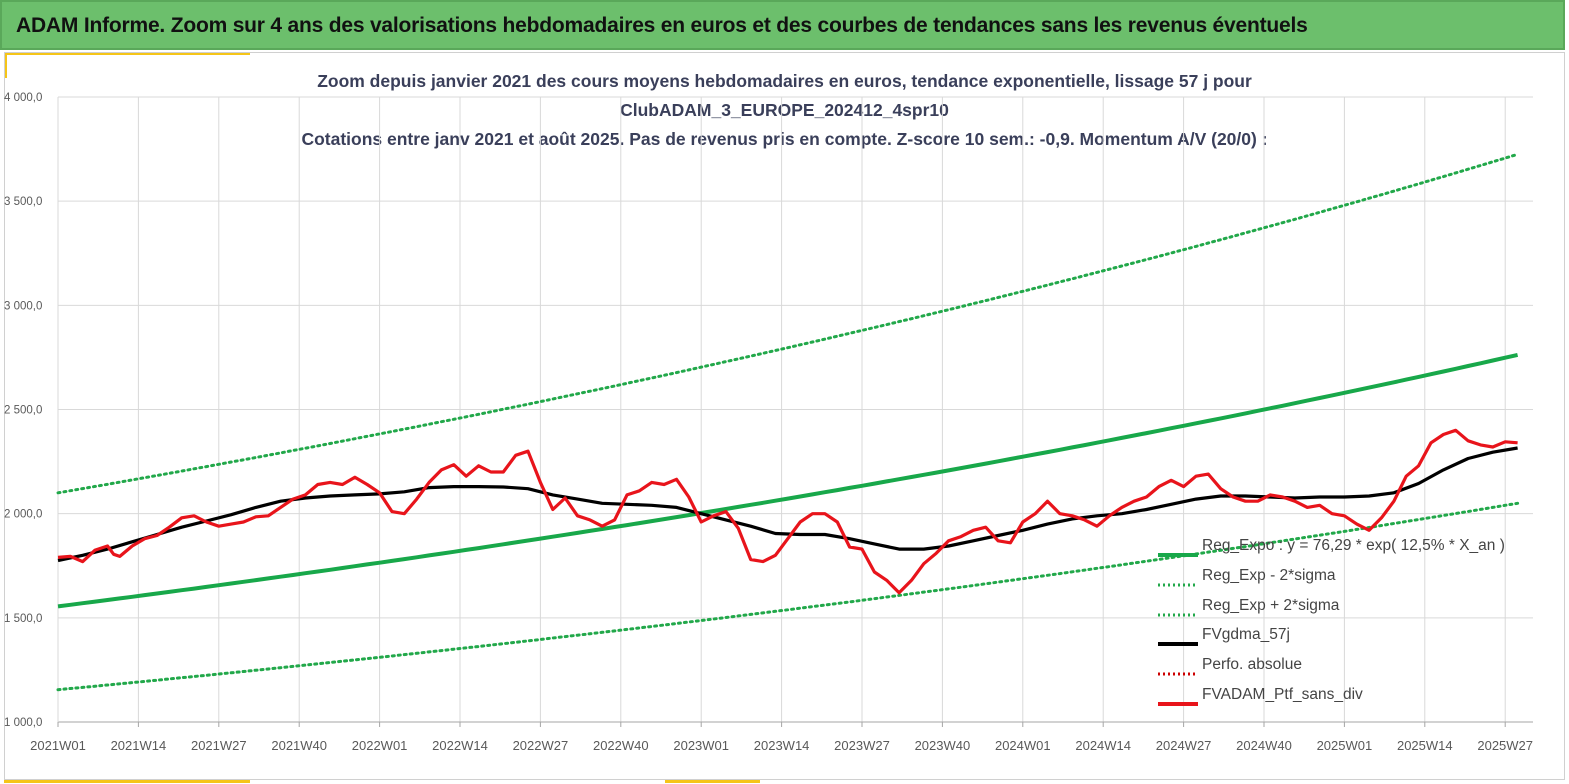 The width and height of the screenshot is (1569, 784). Describe the element at coordinates (712, 781) in the screenshot. I see `accent-bar-bottom-mid` at that location.